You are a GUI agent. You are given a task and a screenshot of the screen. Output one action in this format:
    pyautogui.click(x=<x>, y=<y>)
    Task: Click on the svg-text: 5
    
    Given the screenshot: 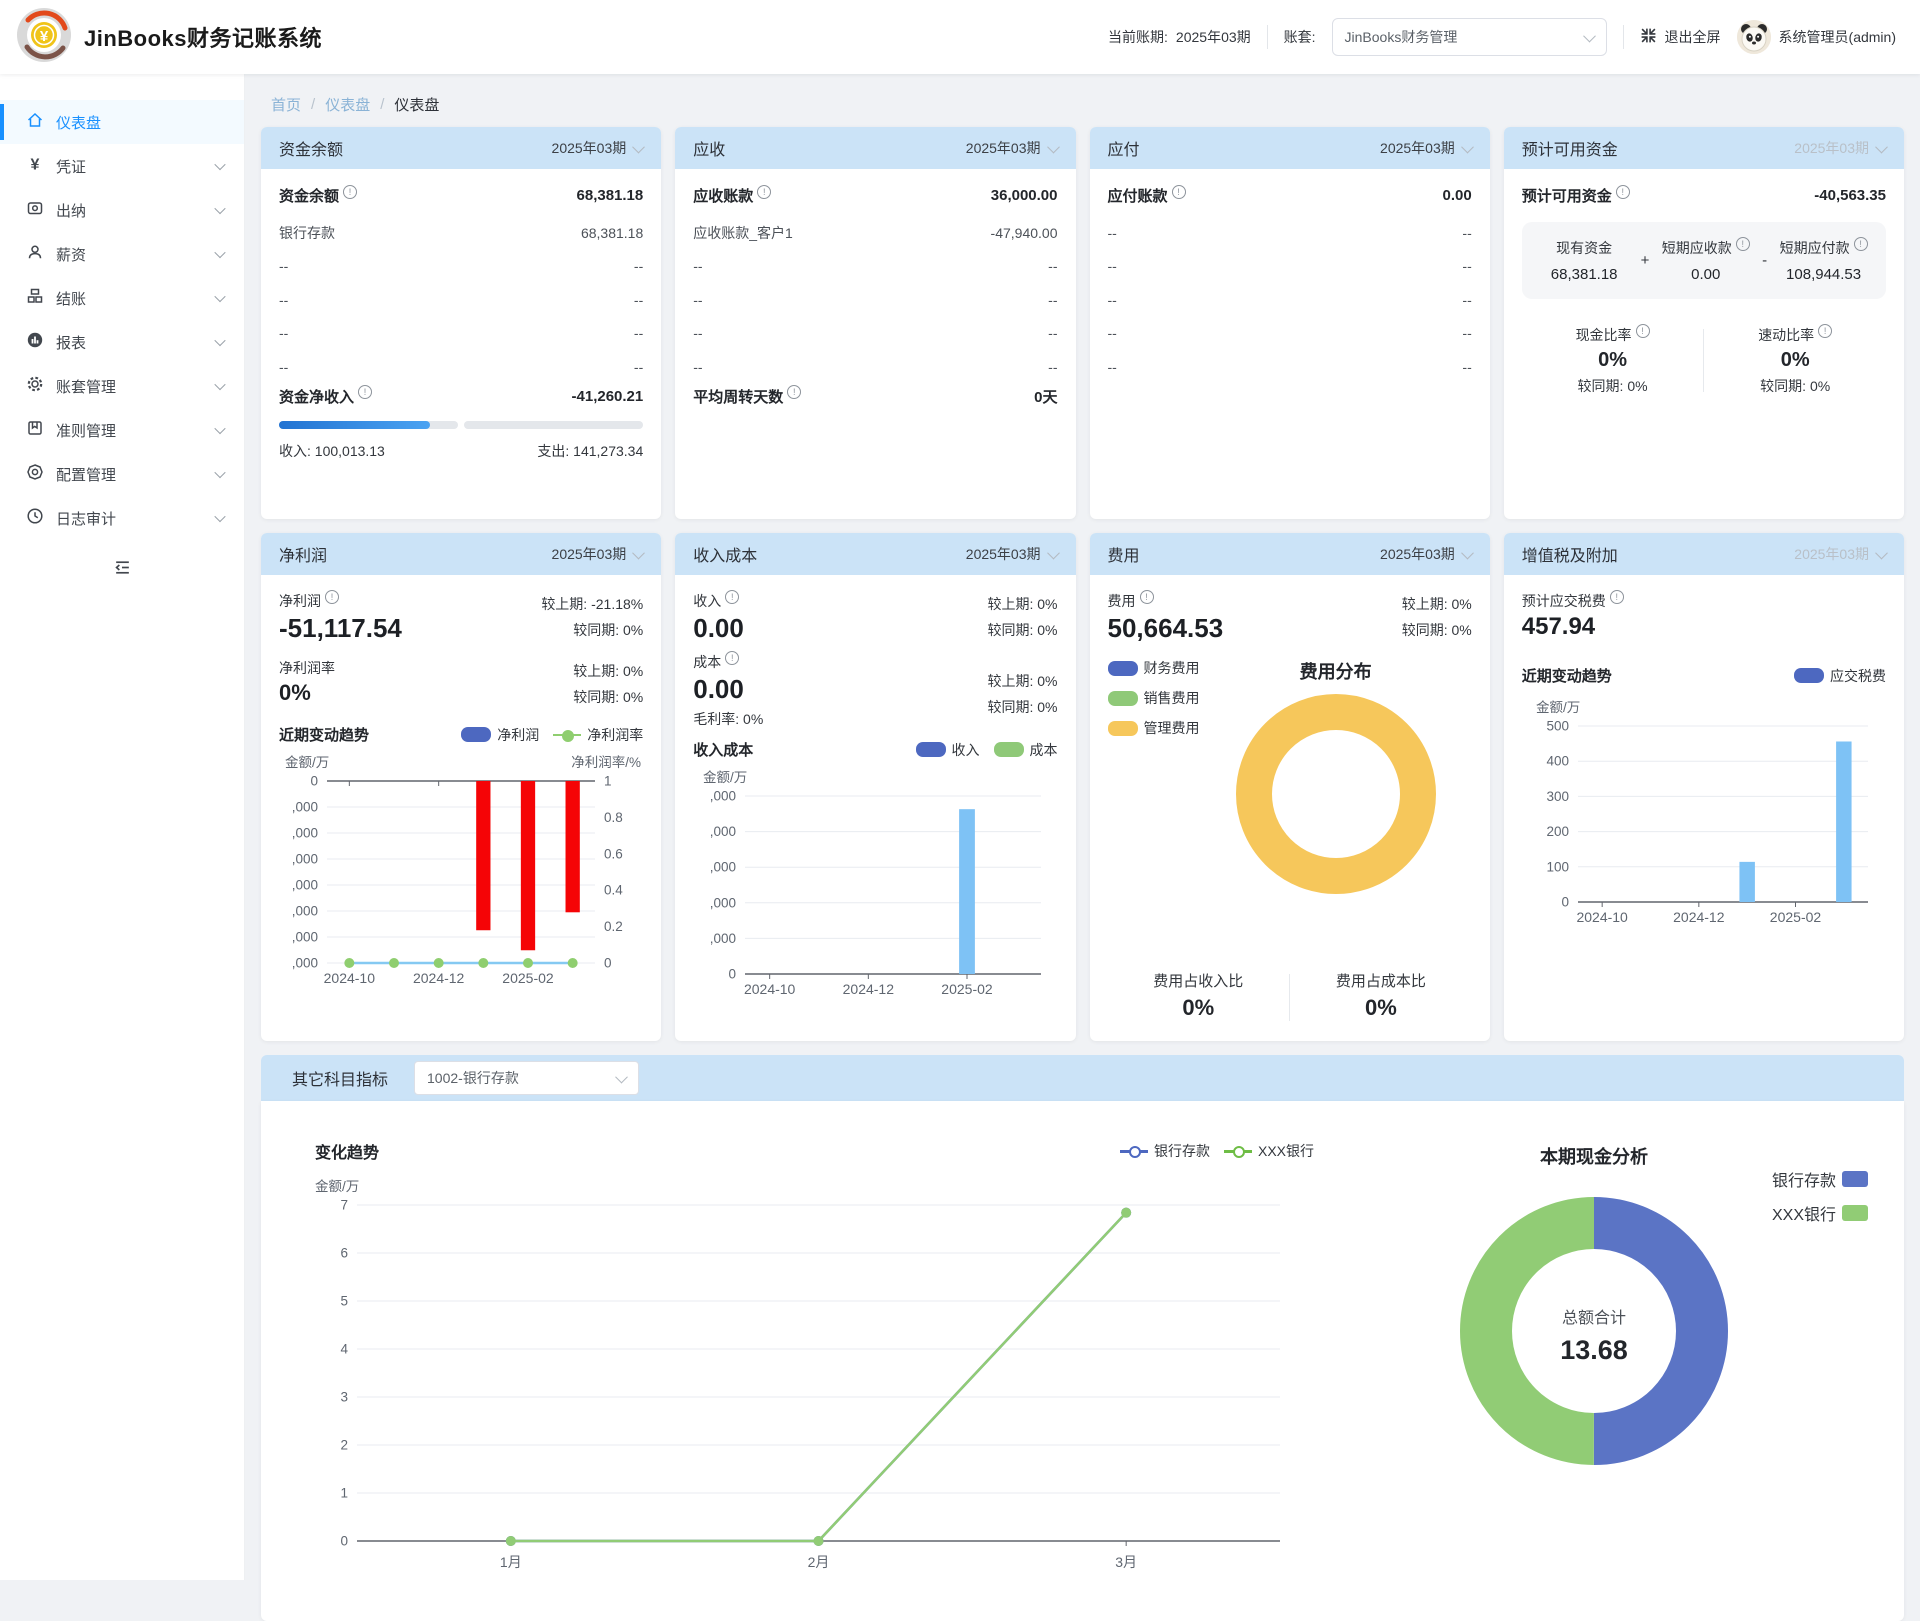 What is the action you would take?
    pyautogui.click(x=344, y=1301)
    